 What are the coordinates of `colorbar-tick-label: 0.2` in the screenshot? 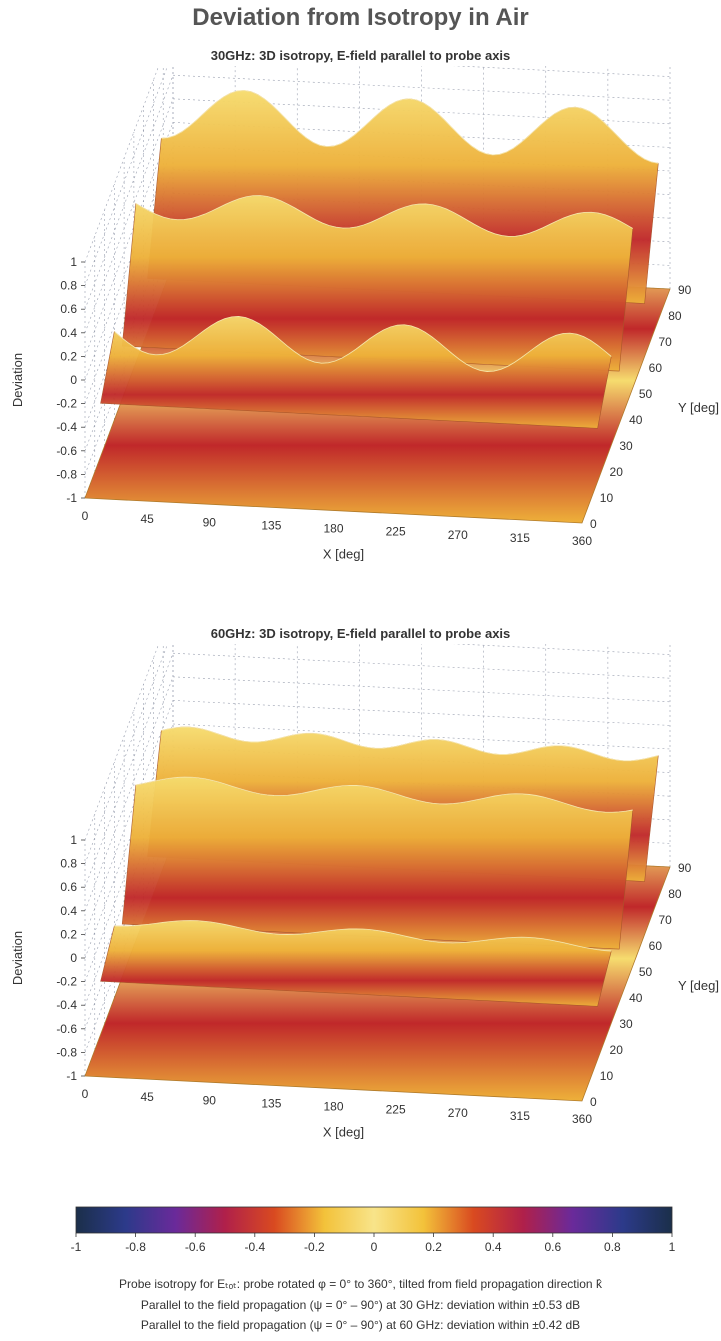 It's located at (433, 1247).